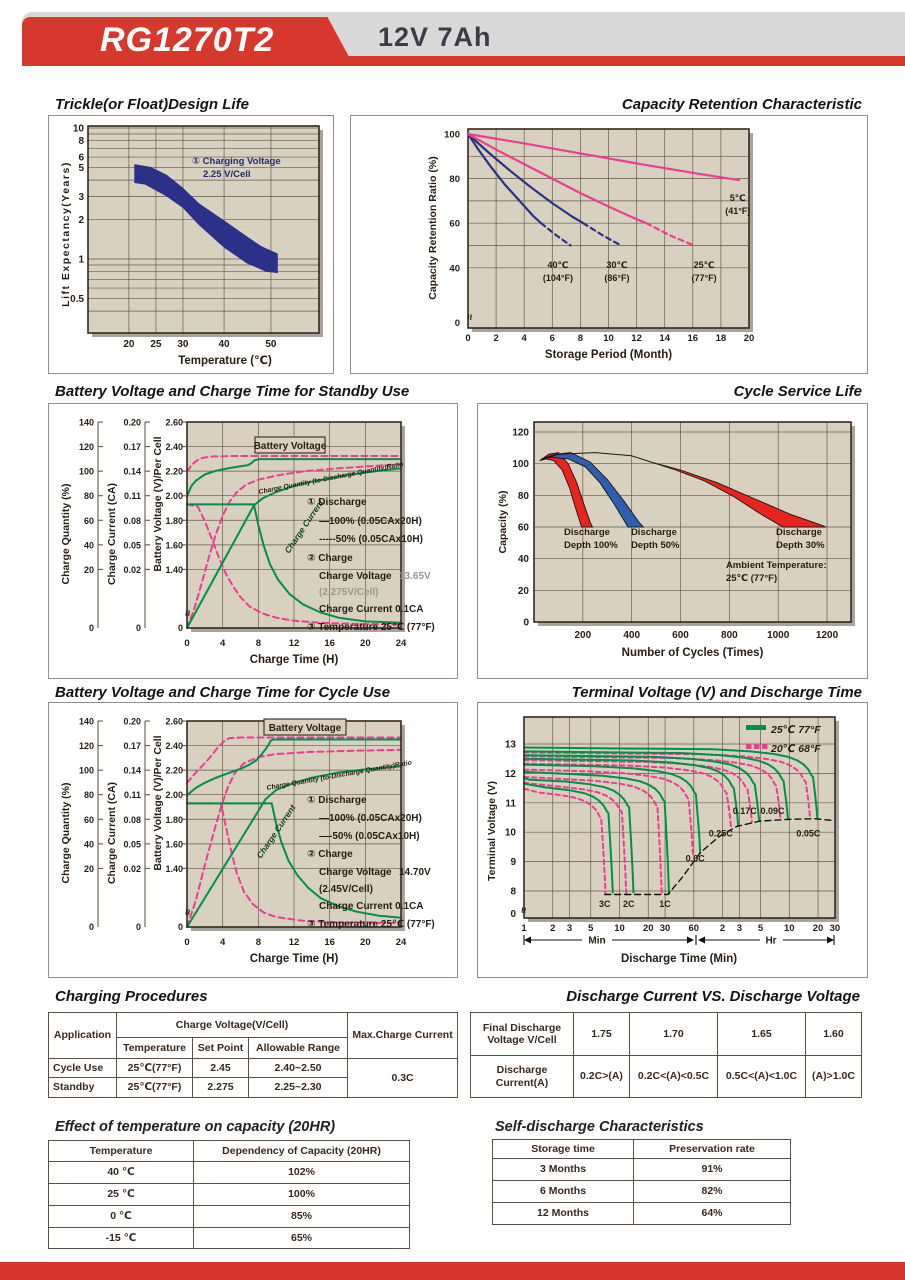  What do you see at coordinates (665, 904) in the screenshot?
I see `rate-label: 1C` at bounding box center [665, 904].